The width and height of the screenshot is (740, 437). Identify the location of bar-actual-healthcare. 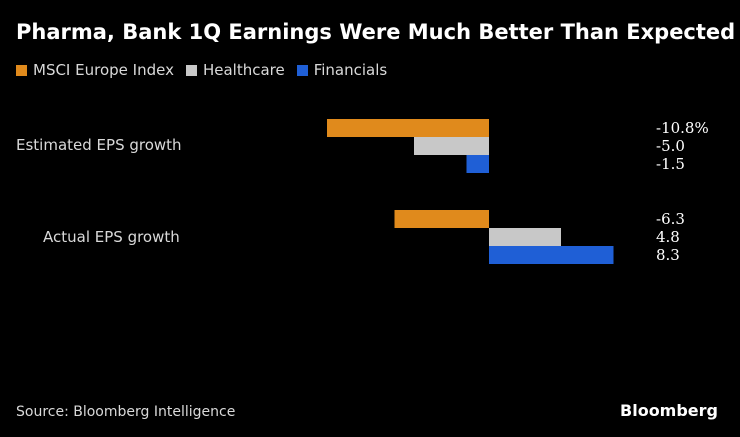
(525, 237).